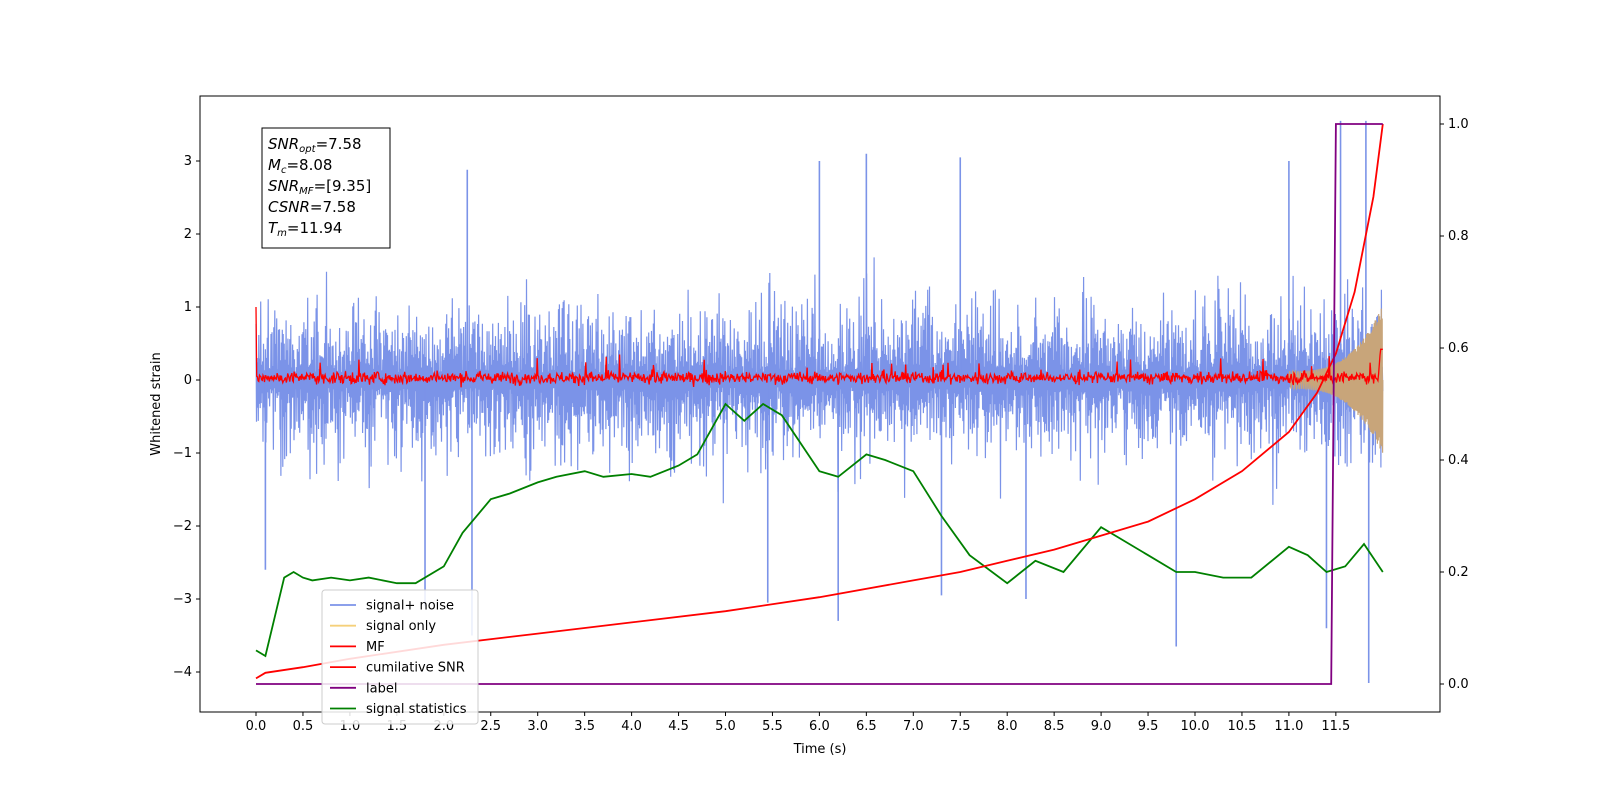 The width and height of the screenshot is (1600, 800). I want to click on x-tick-label: 5.0, so click(725, 726).